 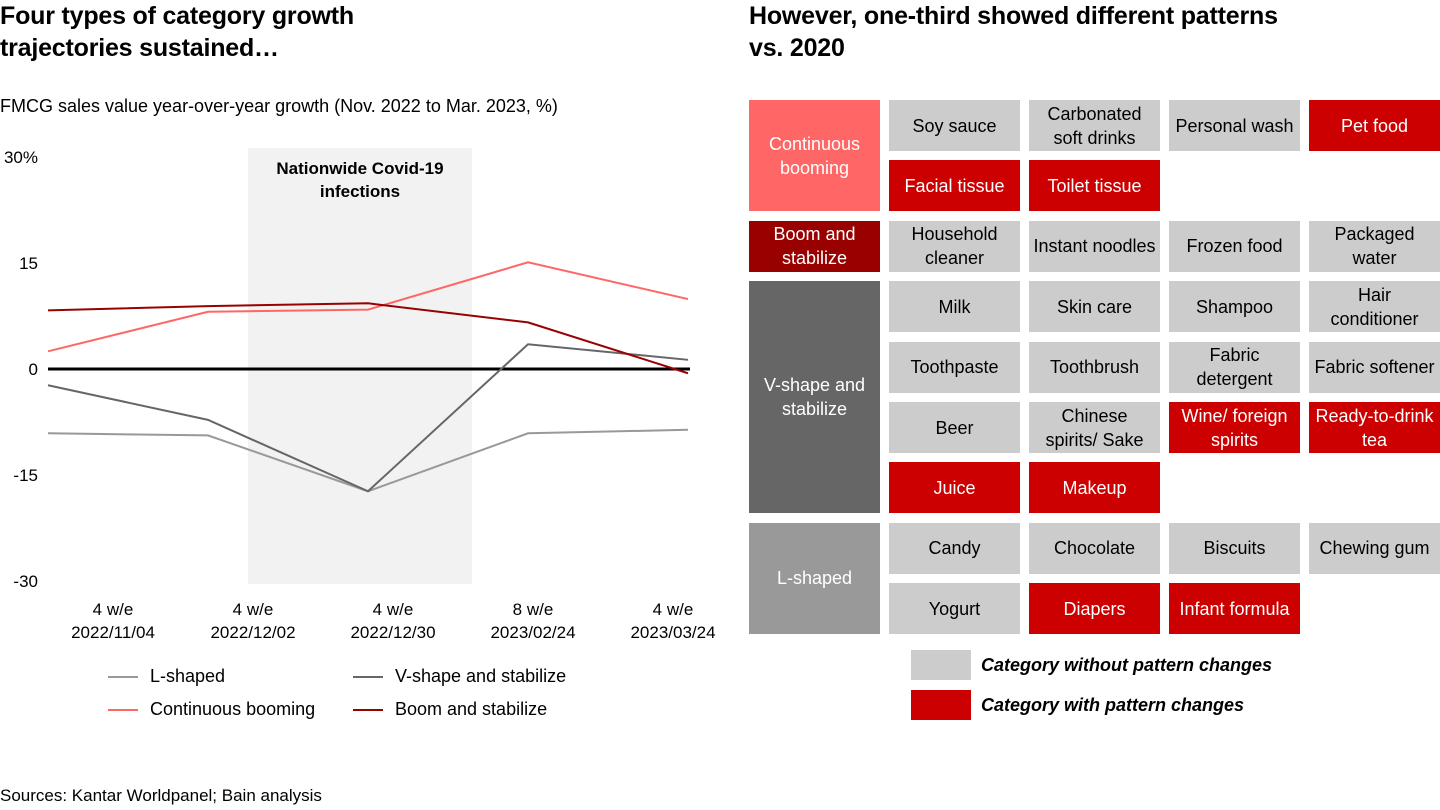 I want to click on category-tile: Ready-to-drink tea, so click(x=1374, y=427).